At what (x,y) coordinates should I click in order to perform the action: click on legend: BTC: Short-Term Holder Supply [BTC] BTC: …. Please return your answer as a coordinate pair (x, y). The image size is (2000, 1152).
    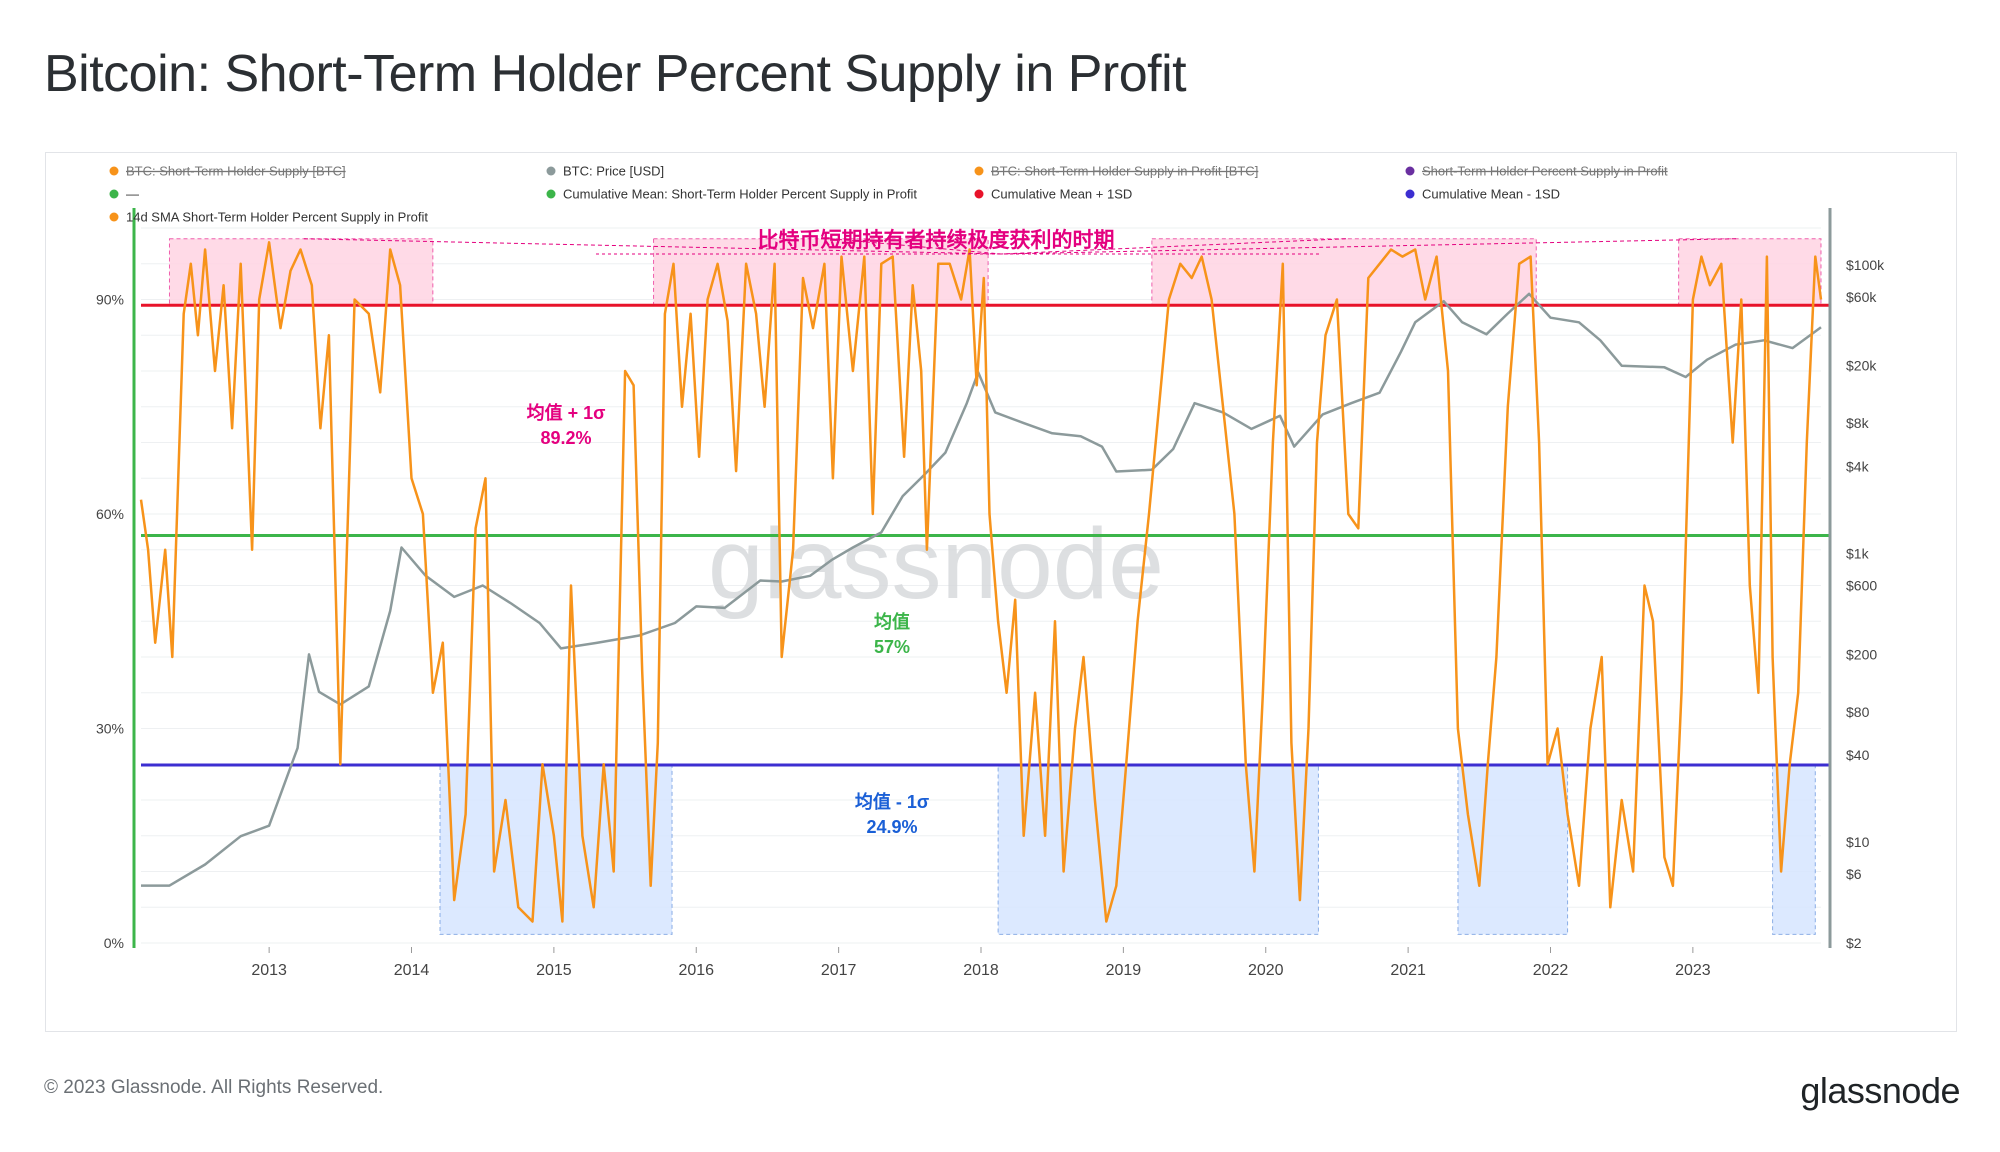
    Looking at the image, I should click on (888, 194).